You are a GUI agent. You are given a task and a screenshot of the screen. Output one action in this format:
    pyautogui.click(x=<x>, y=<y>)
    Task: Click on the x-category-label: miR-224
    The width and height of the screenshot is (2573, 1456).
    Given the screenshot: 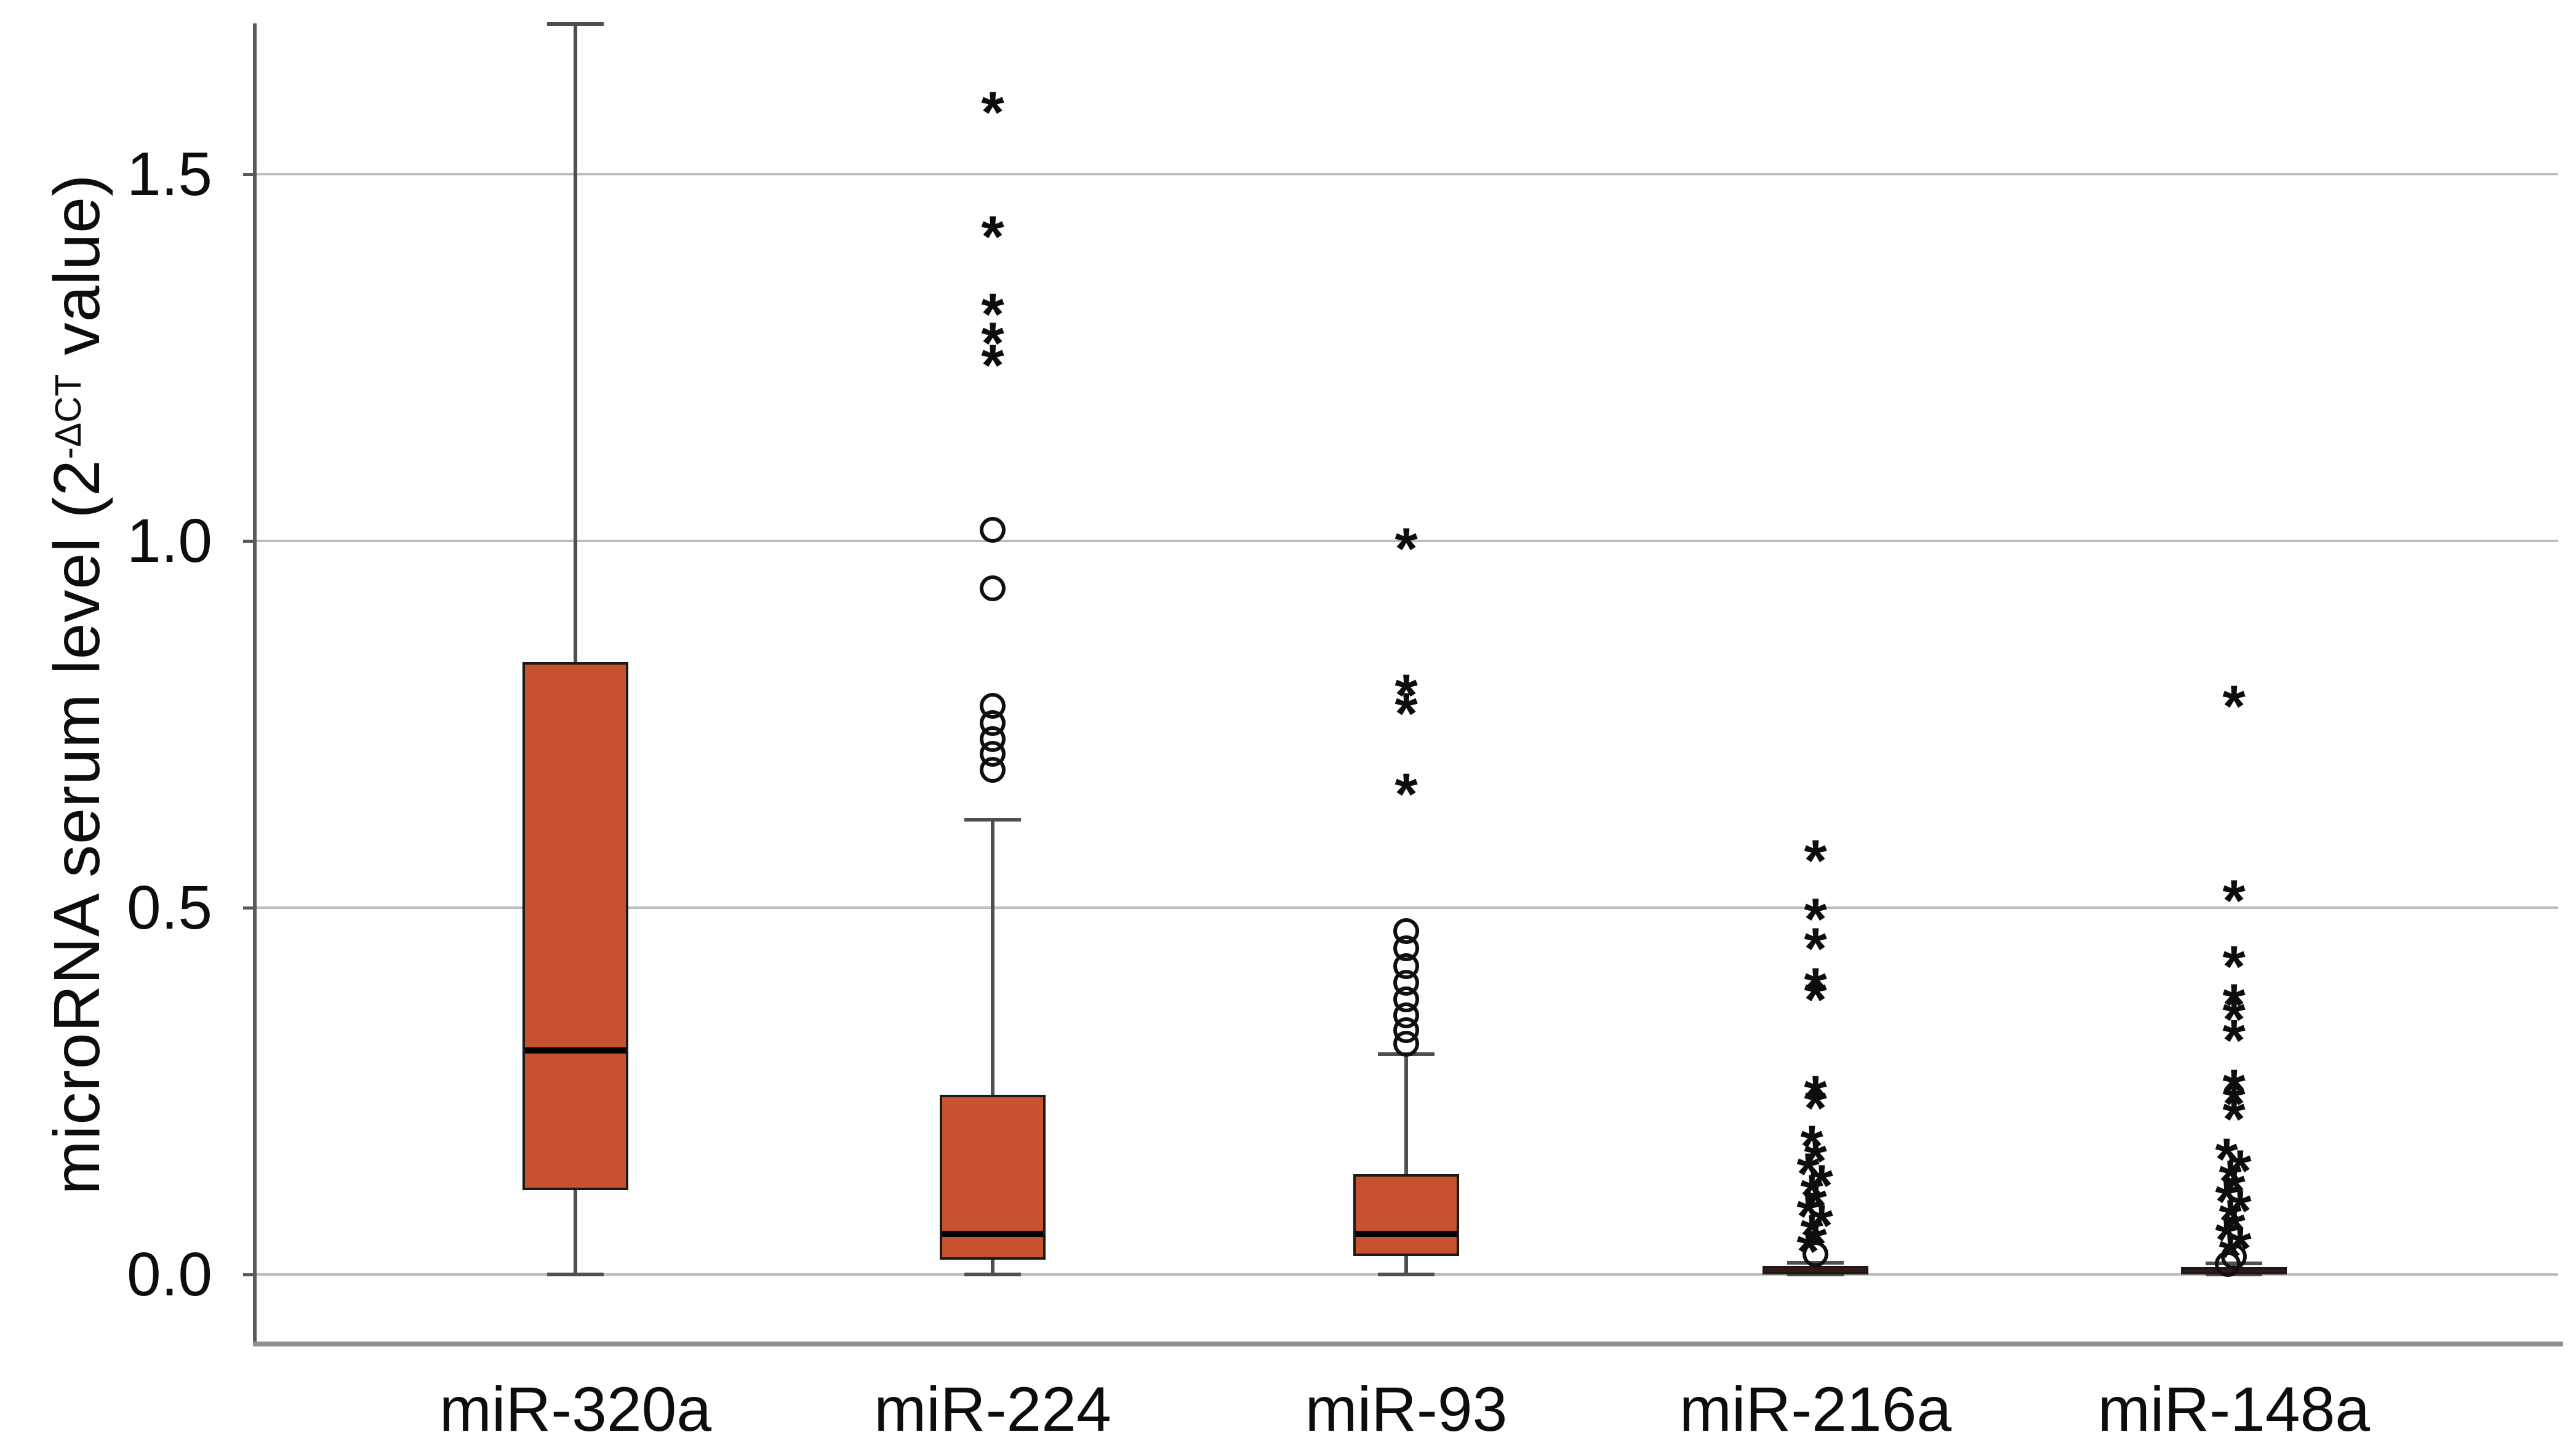 What is the action you would take?
    pyautogui.click(x=993, y=1409)
    